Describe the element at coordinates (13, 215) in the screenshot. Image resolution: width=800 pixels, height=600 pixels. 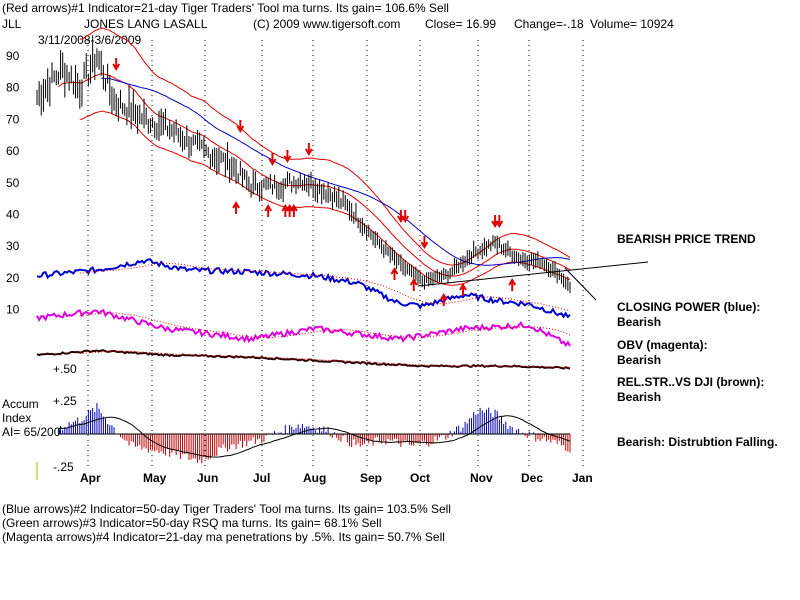
I see `price-tick-label: 40` at that location.